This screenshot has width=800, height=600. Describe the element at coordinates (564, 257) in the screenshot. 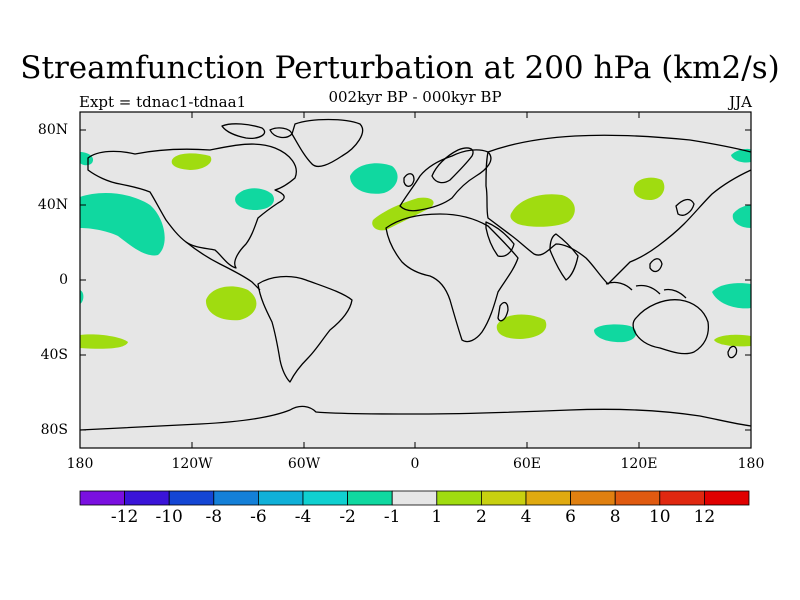

I see `coastline-india` at that location.